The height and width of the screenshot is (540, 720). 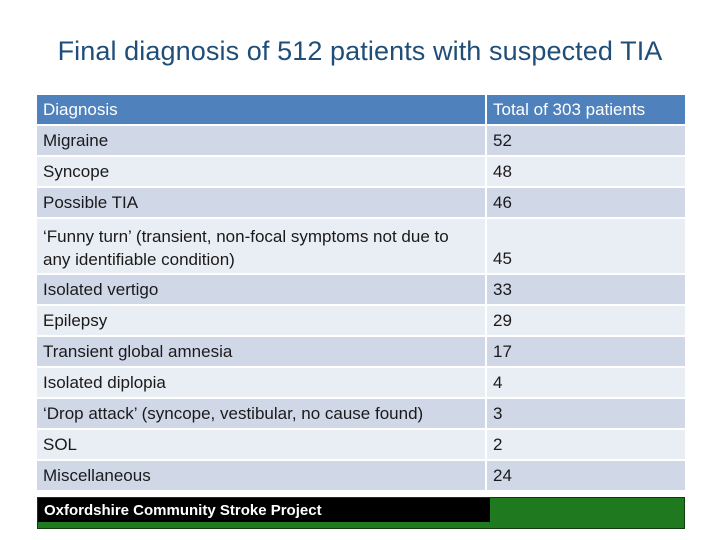 What do you see at coordinates (586, 172) in the screenshot?
I see `count-cell: 48` at bounding box center [586, 172].